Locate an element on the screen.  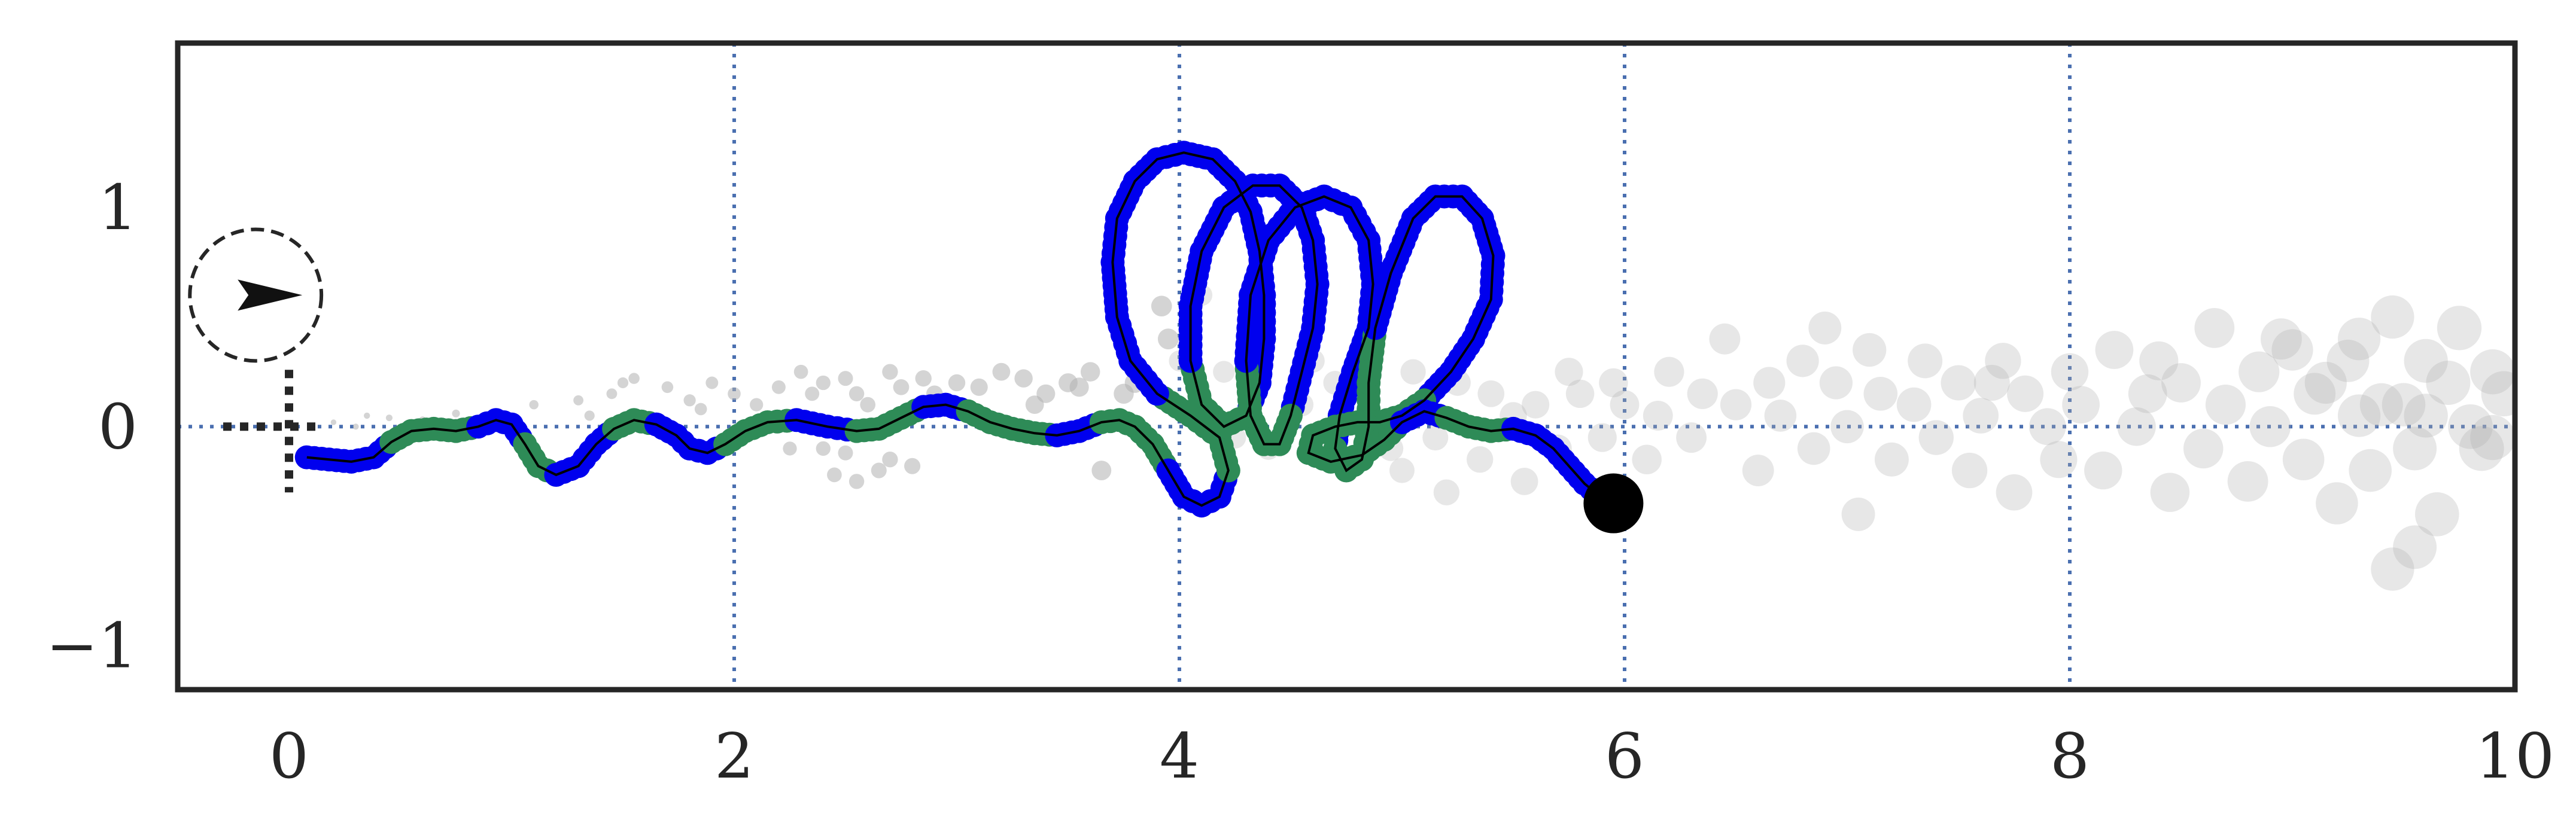
x-tick-label: 4 is located at coordinates (1179, 756).